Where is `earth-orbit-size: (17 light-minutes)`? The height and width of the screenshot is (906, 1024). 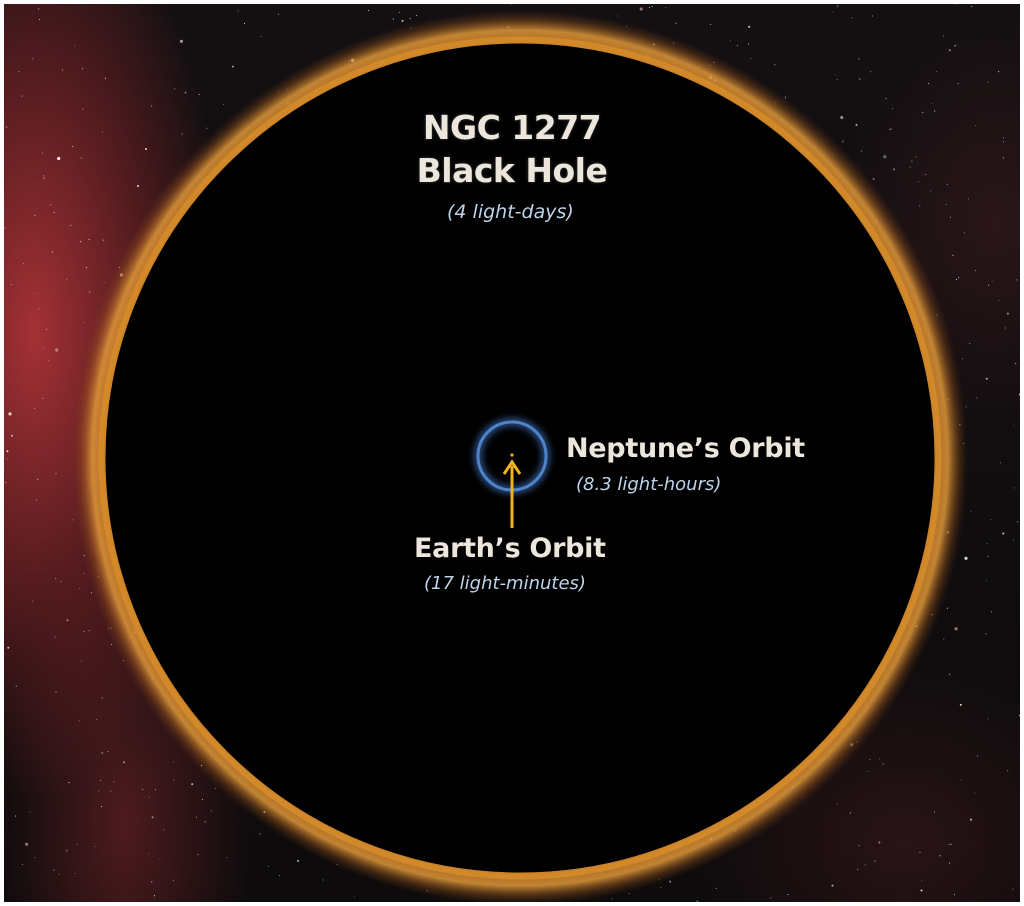 earth-orbit-size: (17 light-minutes) is located at coordinates (505, 583).